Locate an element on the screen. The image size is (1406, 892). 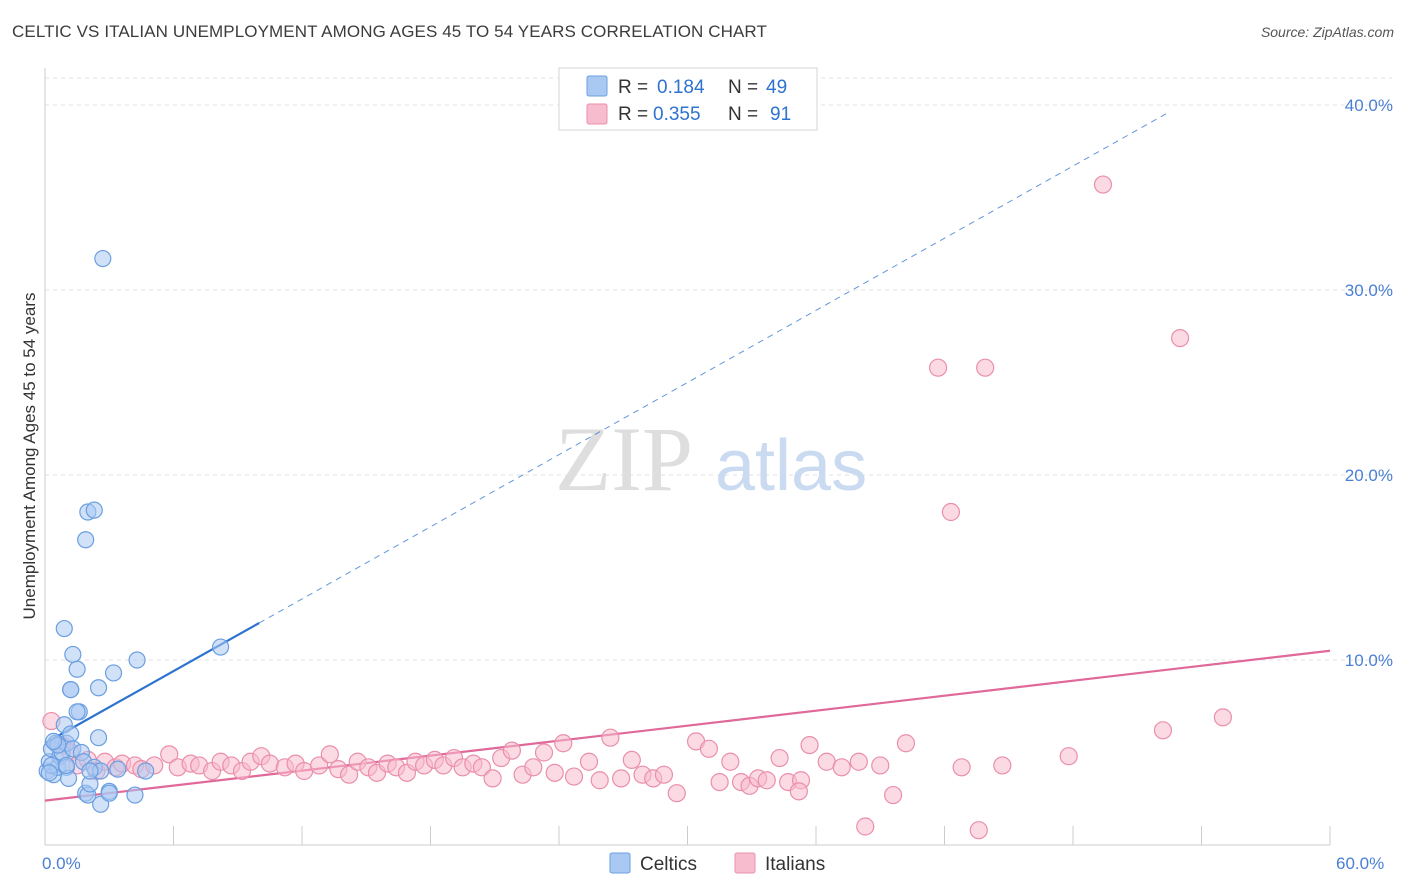
watermark-zip: ZIP is located at coordinates (624, 459).